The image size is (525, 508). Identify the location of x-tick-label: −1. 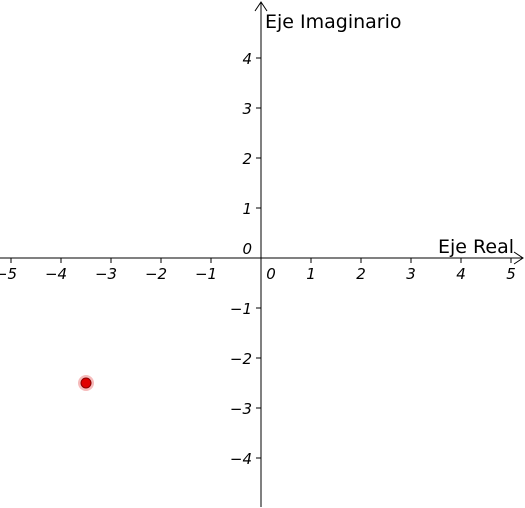
(206, 274).